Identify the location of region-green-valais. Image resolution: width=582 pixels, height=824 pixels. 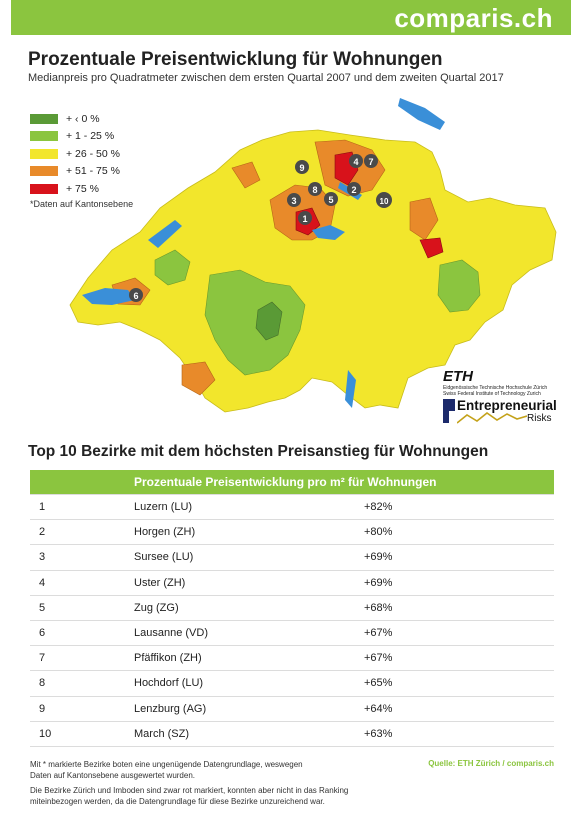
(255, 322).